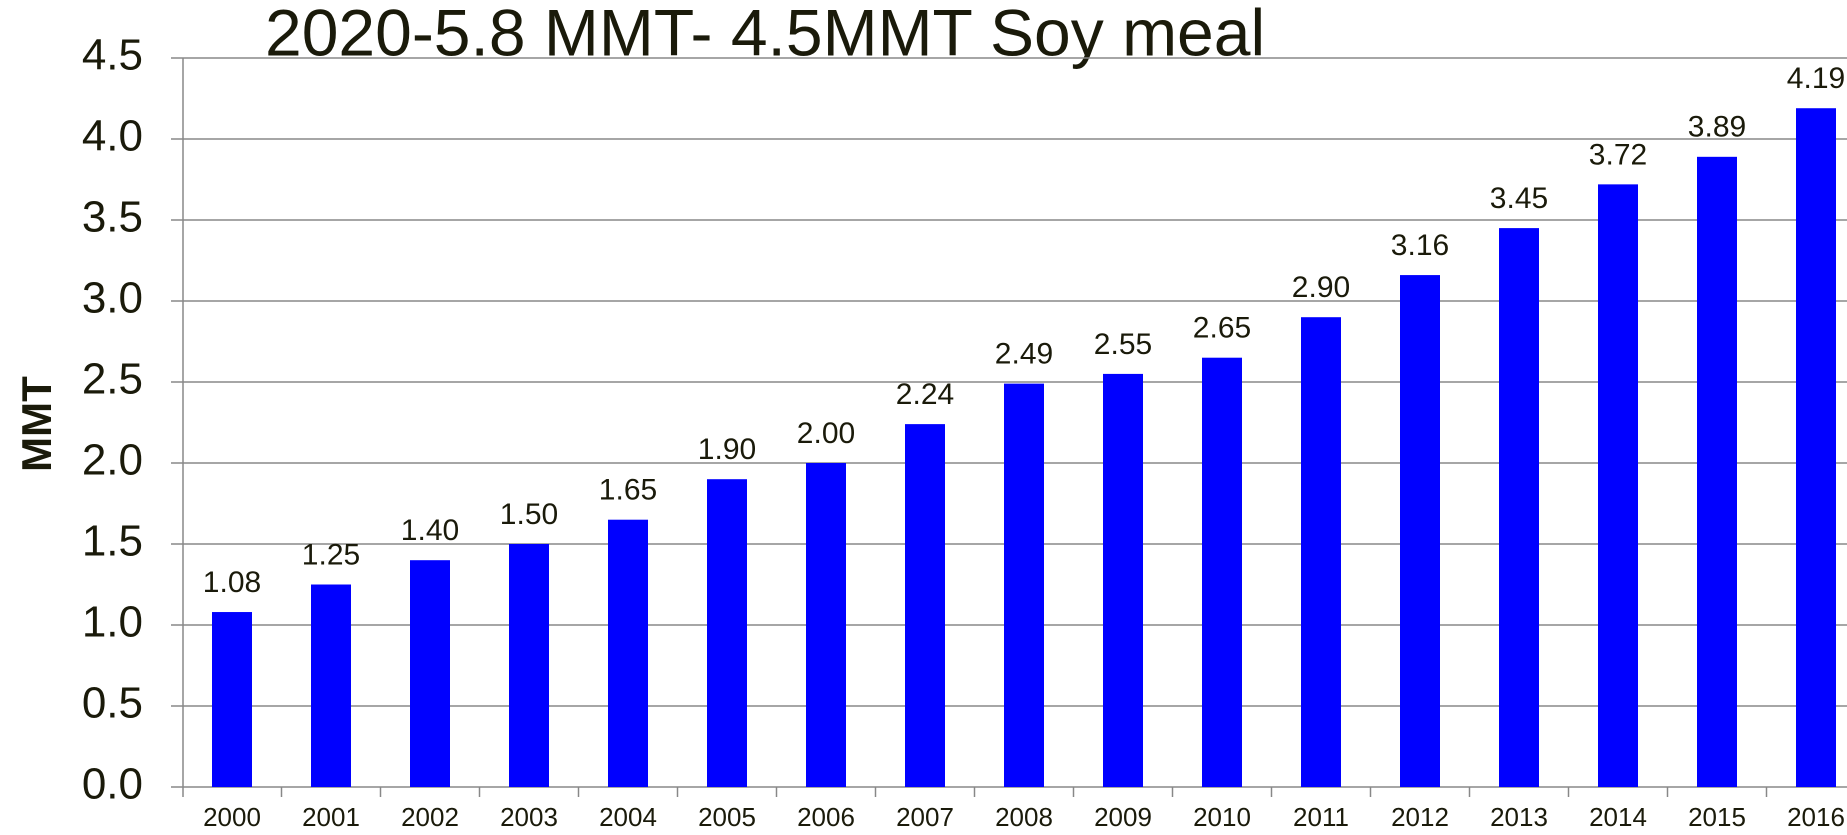 The image size is (1847, 835). What do you see at coordinates (36, 424) in the screenshot?
I see `y-axis-label: MMT` at bounding box center [36, 424].